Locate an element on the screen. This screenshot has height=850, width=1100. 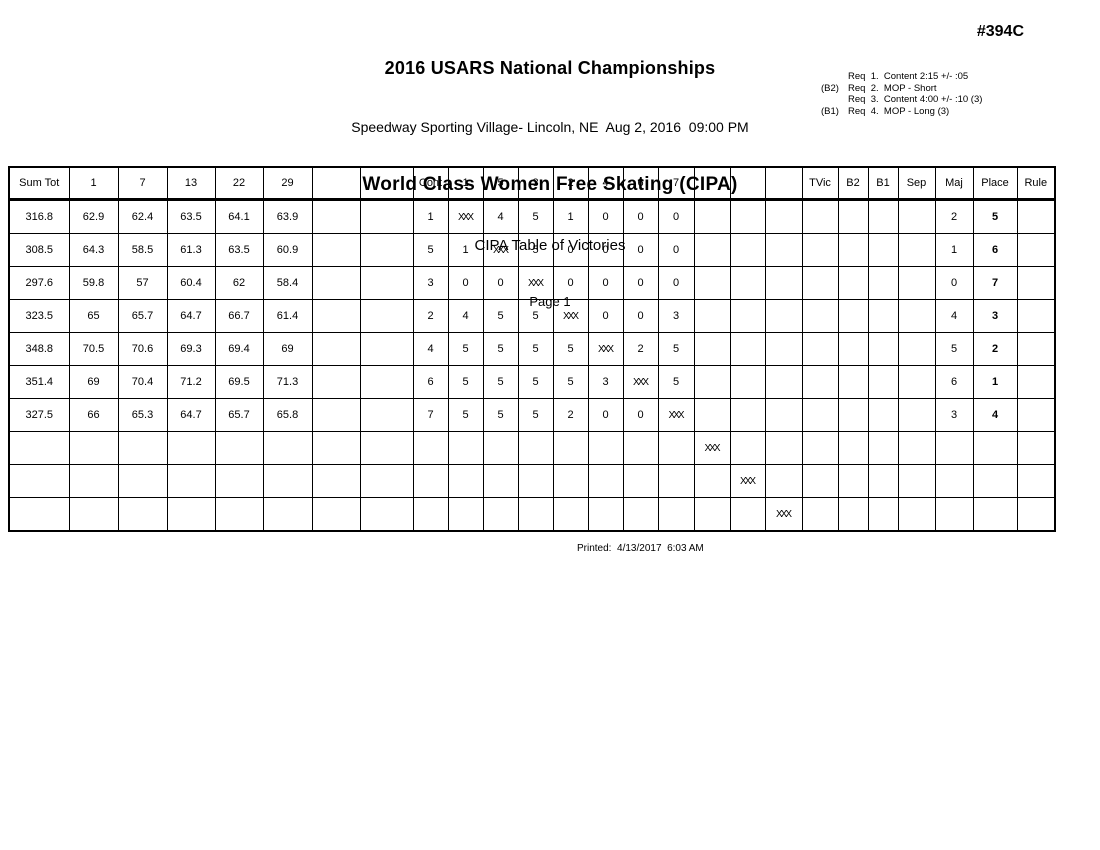
table-cell: 58.5 is located at coordinates (142, 250).